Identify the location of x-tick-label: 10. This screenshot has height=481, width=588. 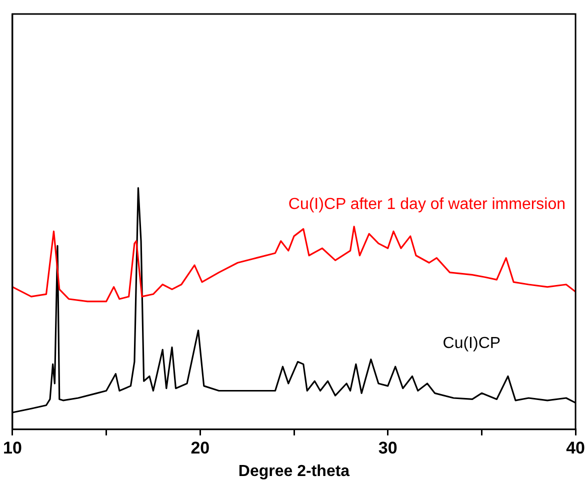
(12, 448).